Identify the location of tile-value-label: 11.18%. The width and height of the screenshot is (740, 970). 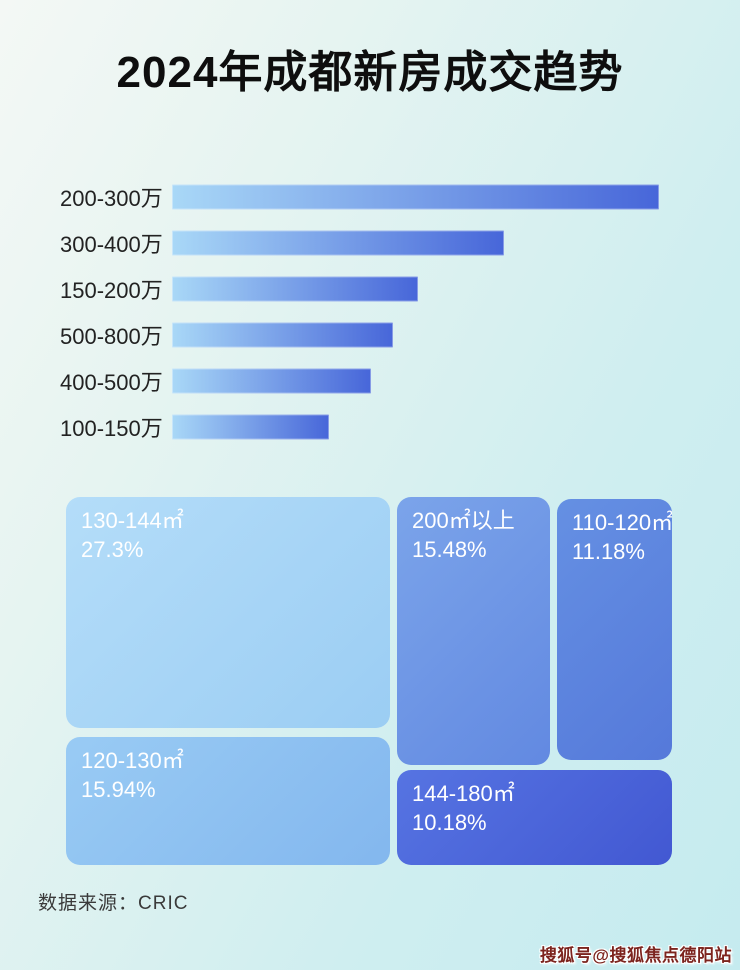
(608, 552).